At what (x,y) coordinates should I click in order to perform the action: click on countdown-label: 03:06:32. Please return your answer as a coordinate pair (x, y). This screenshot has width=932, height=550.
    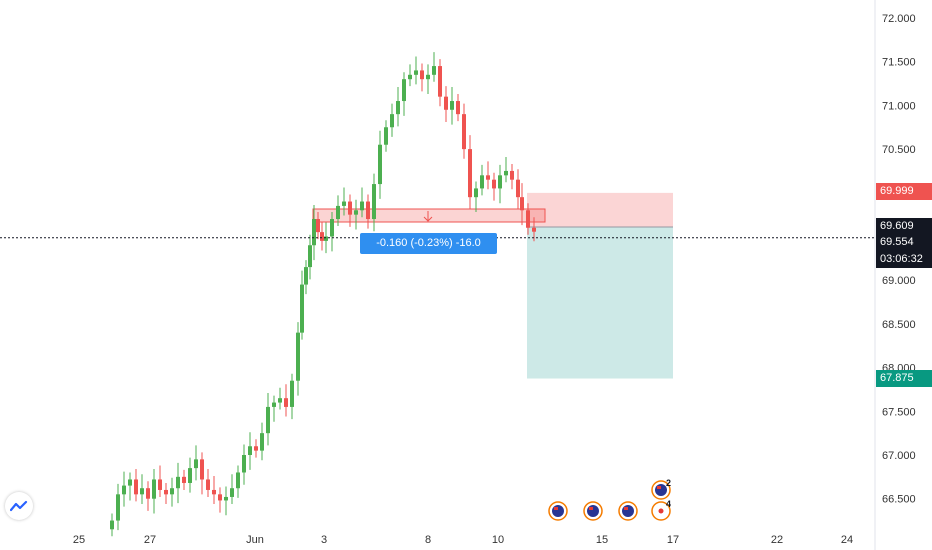
    Looking at the image, I should click on (904, 259).